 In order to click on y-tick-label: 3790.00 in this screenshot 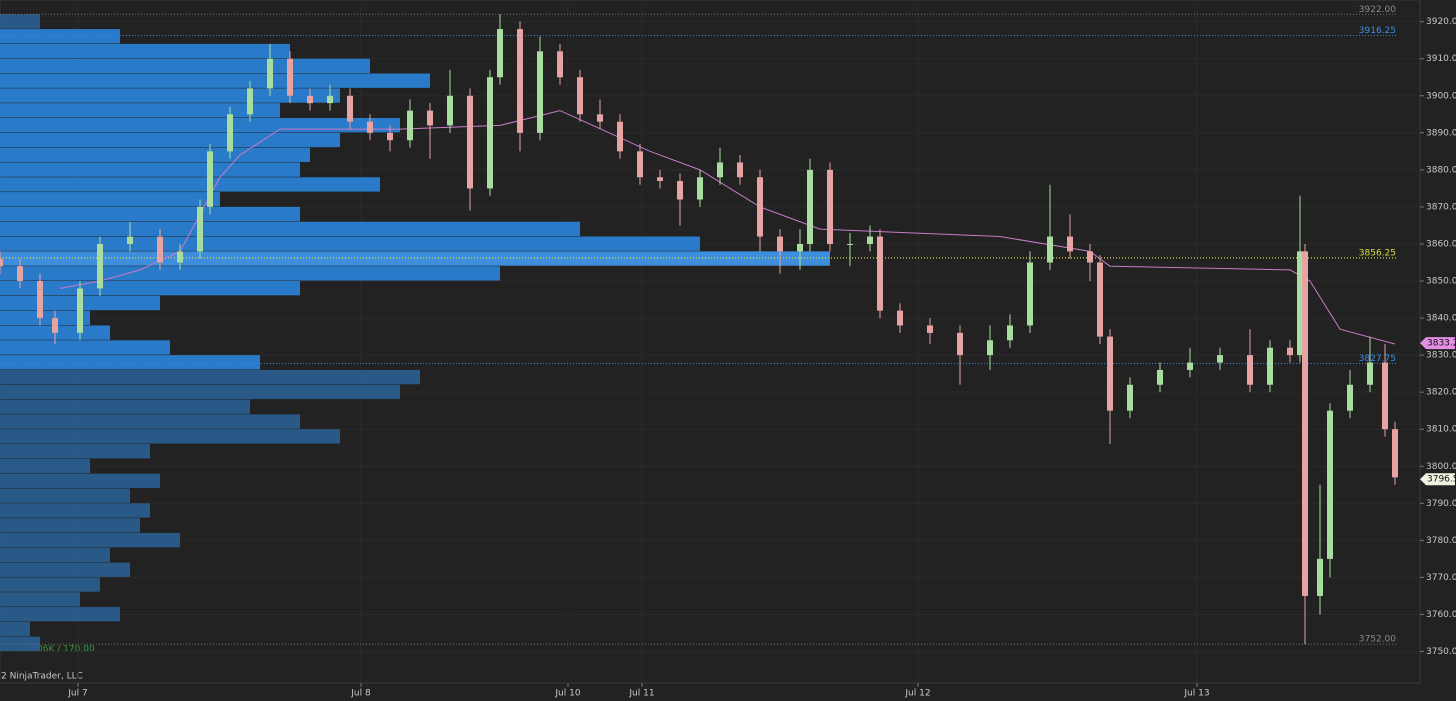, I will do `click(1441, 504)`.